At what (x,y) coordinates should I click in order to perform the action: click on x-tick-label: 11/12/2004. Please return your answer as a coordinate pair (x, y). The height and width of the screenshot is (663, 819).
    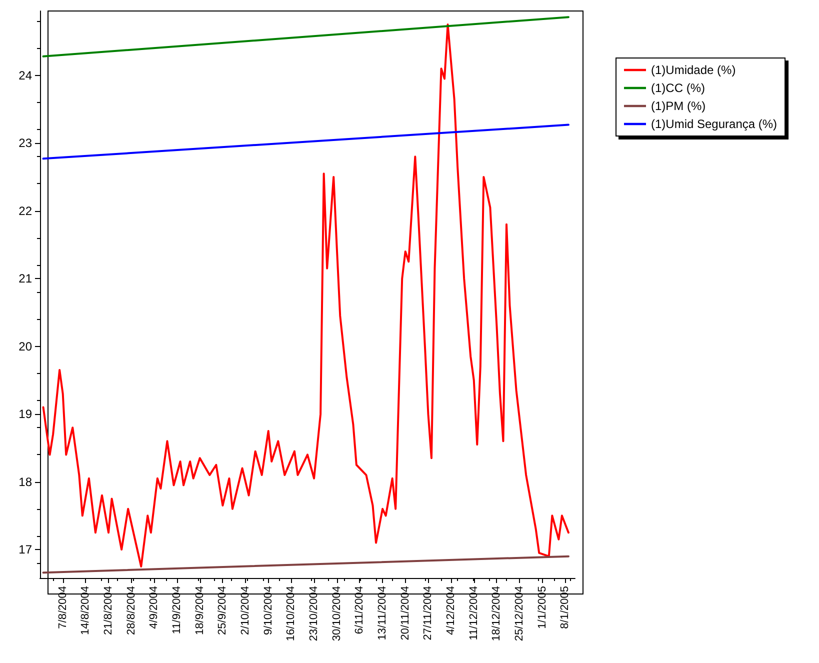
    Looking at the image, I should click on (474, 613).